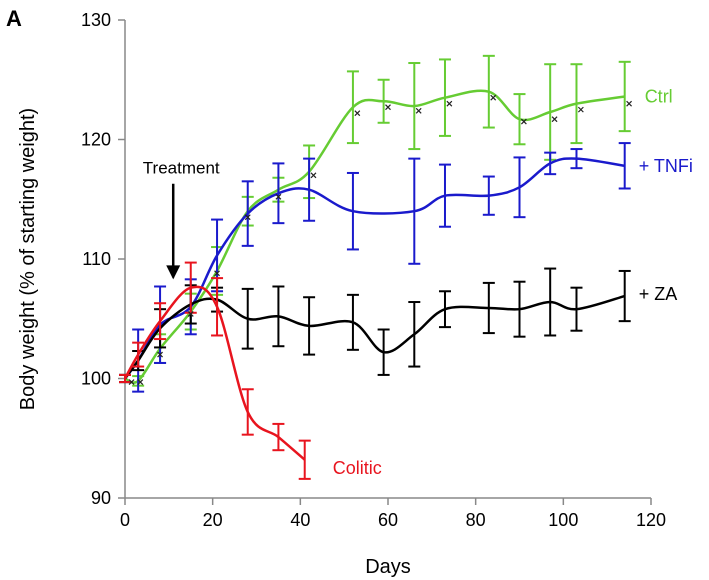 The width and height of the screenshot is (709, 580). What do you see at coordinates (14, 18) in the screenshot?
I see `panel-letter: A` at bounding box center [14, 18].